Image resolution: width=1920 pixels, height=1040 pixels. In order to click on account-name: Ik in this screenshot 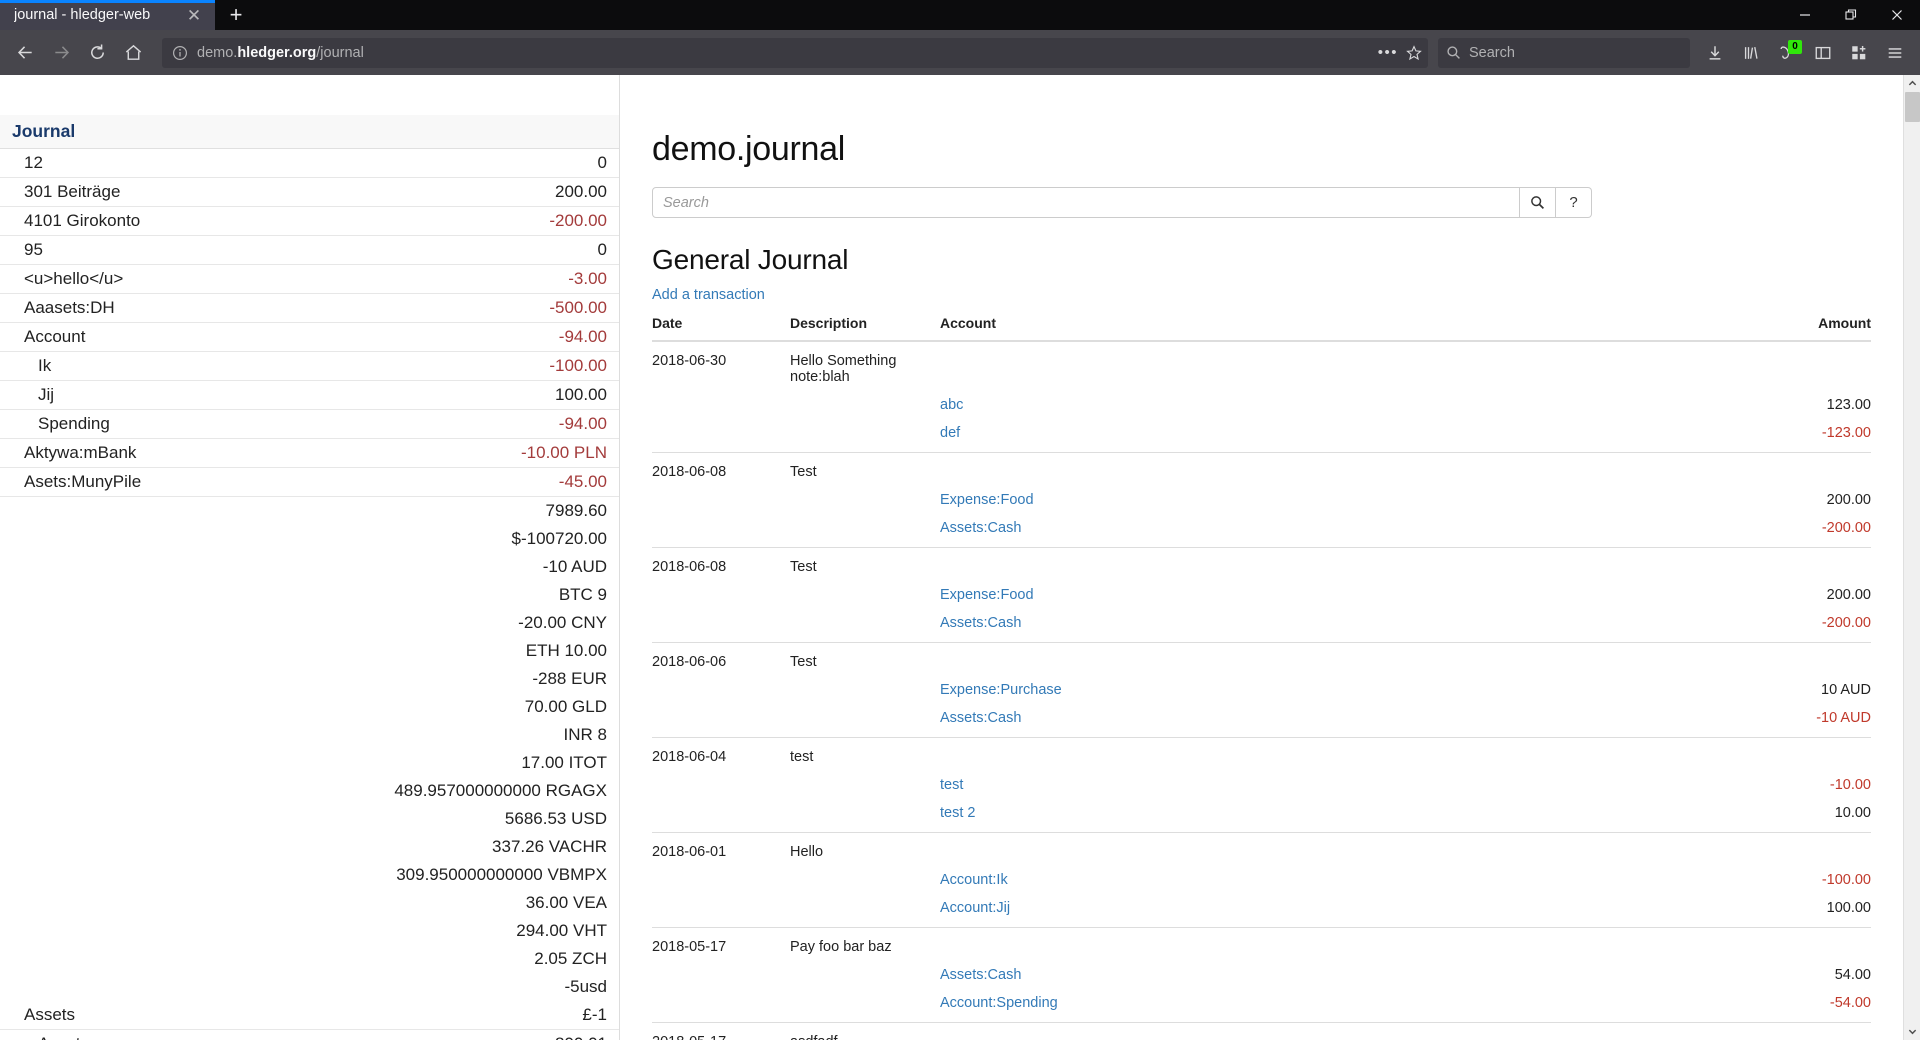, I will do `click(122, 366)`.